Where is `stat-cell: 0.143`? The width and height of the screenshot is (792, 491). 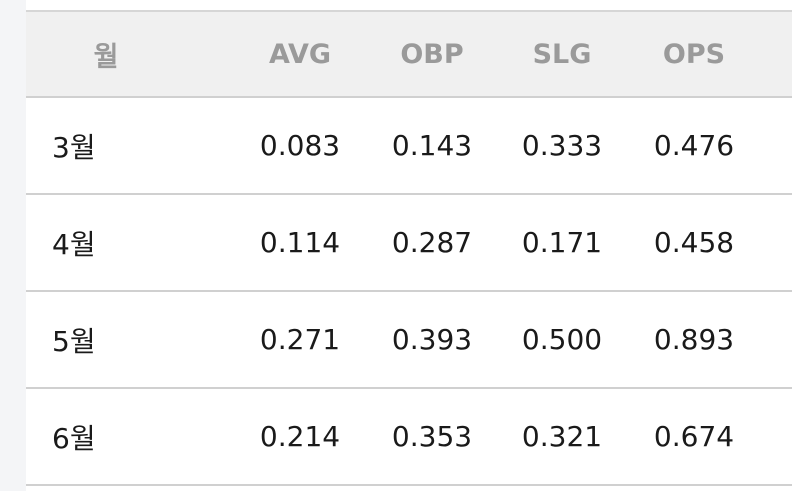 stat-cell: 0.143 is located at coordinates (432, 145).